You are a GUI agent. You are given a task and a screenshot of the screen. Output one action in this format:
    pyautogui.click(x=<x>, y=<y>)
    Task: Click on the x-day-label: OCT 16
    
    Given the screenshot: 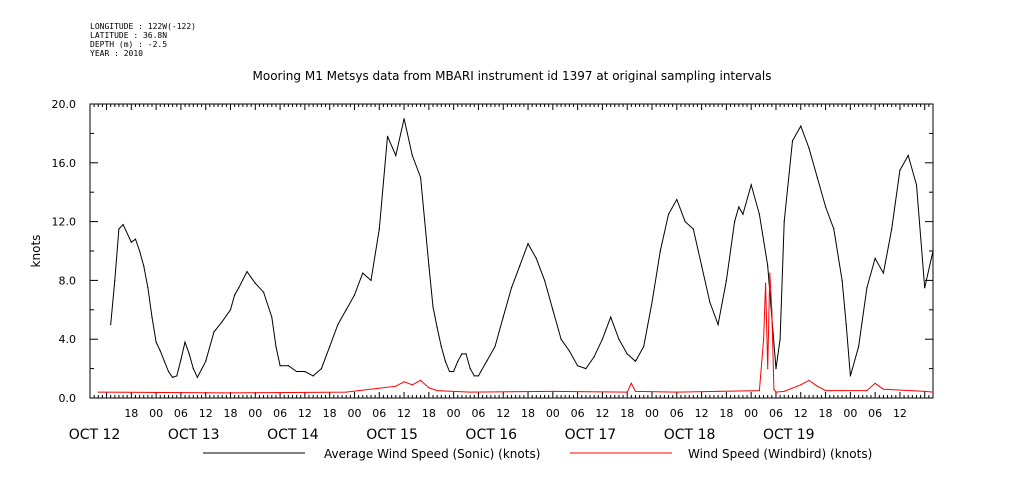 What is the action you would take?
    pyautogui.click(x=491, y=435)
    